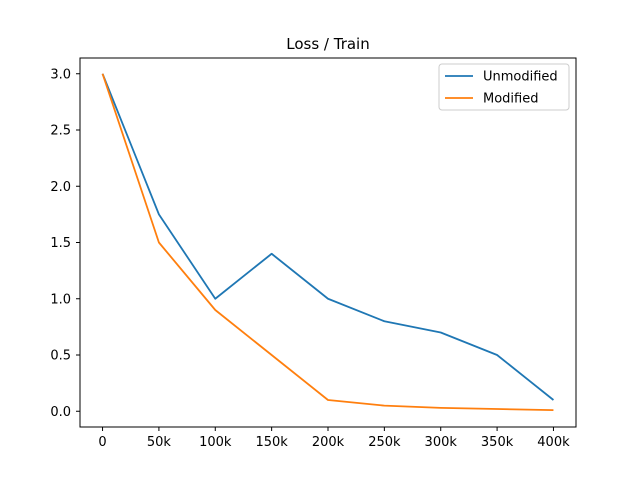 Image resolution: width=640 pixels, height=480 pixels. What do you see at coordinates (327, 44) in the screenshot?
I see `chart-title: Loss / Train` at bounding box center [327, 44].